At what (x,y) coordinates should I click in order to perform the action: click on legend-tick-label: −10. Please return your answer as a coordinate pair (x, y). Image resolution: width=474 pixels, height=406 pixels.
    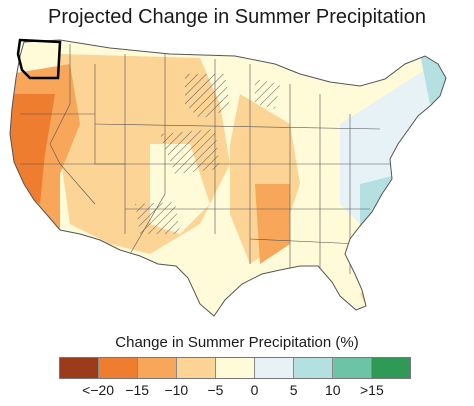
    Looking at the image, I should click on (176, 390).